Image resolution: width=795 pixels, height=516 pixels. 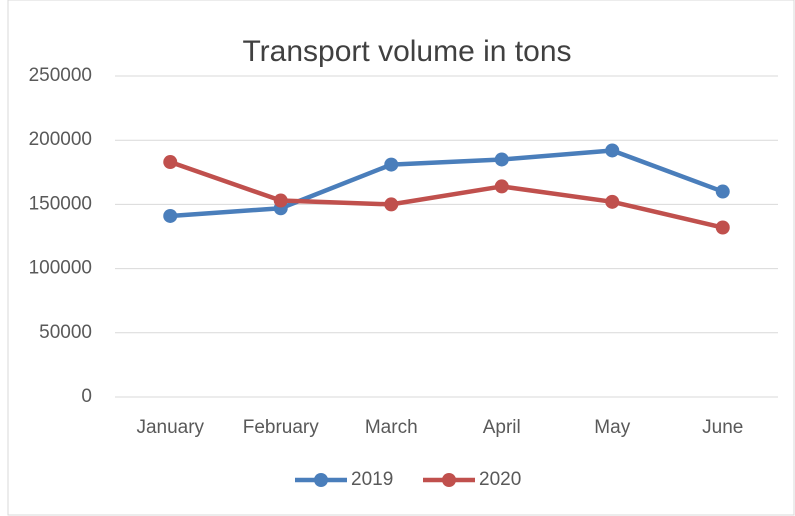 What do you see at coordinates (502, 427) in the screenshot?
I see `x-tick-label: April` at bounding box center [502, 427].